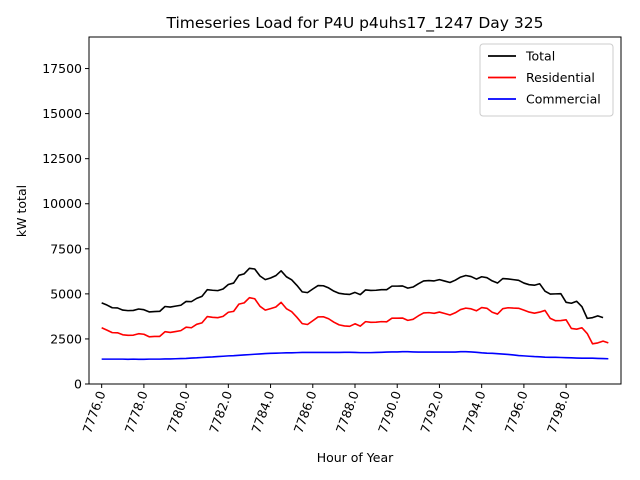 This screenshot has width=640, height=480. I want to click on legend-label-residential: Residential, so click(560, 77).